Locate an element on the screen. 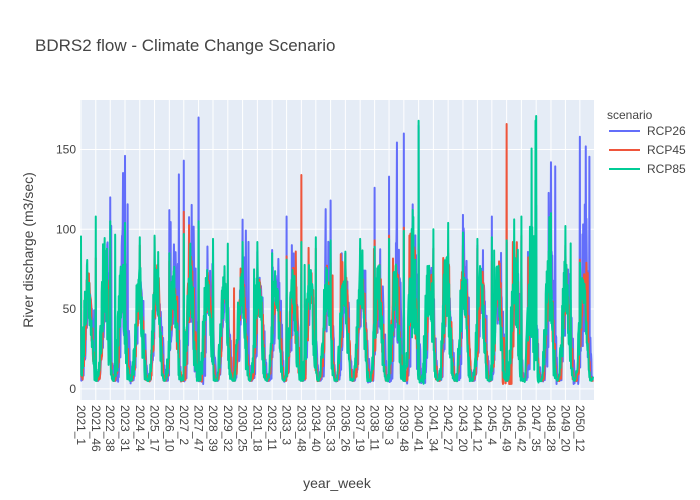 The width and height of the screenshot is (700, 500). x-tick-label: 2043_20 is located at coordinates (463, 428).